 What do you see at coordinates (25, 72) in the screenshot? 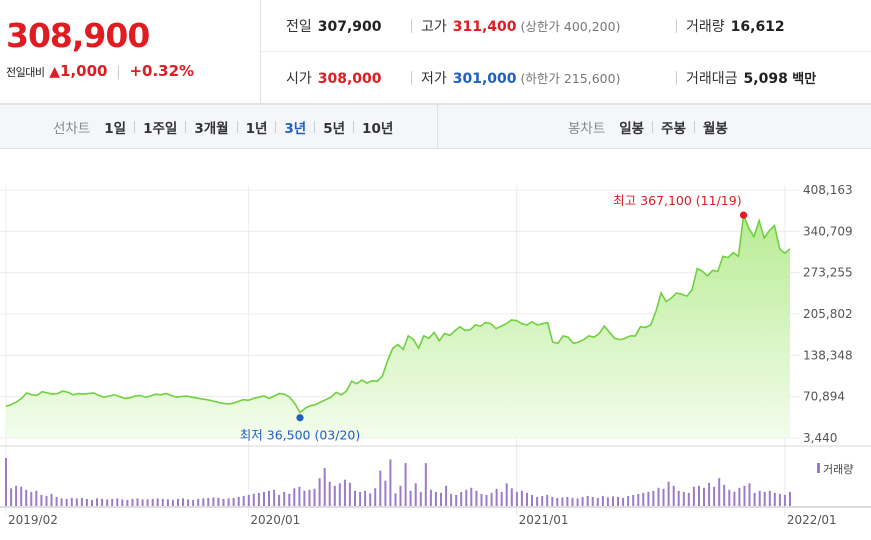
I see `change-label: 전일대비` at bounding box center [25, 72].